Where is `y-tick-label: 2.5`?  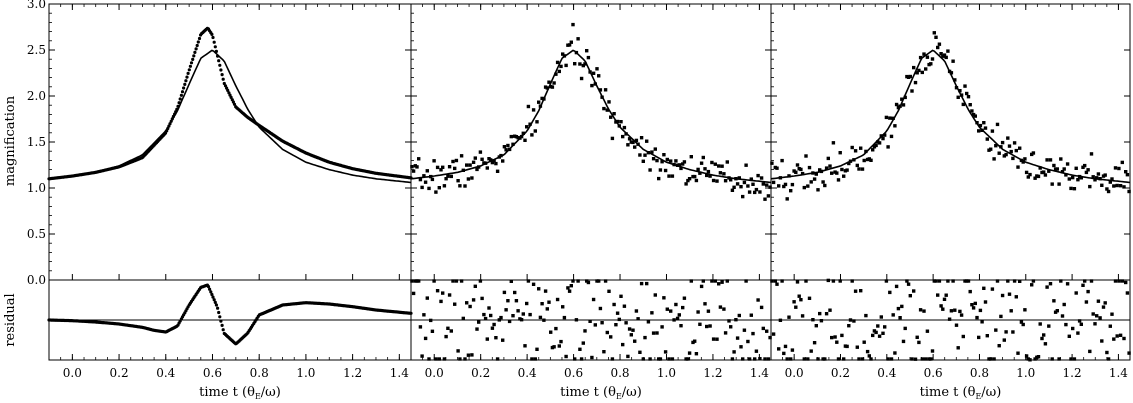 y-tick-label: 2.5 is located at coordinates (36, 50).